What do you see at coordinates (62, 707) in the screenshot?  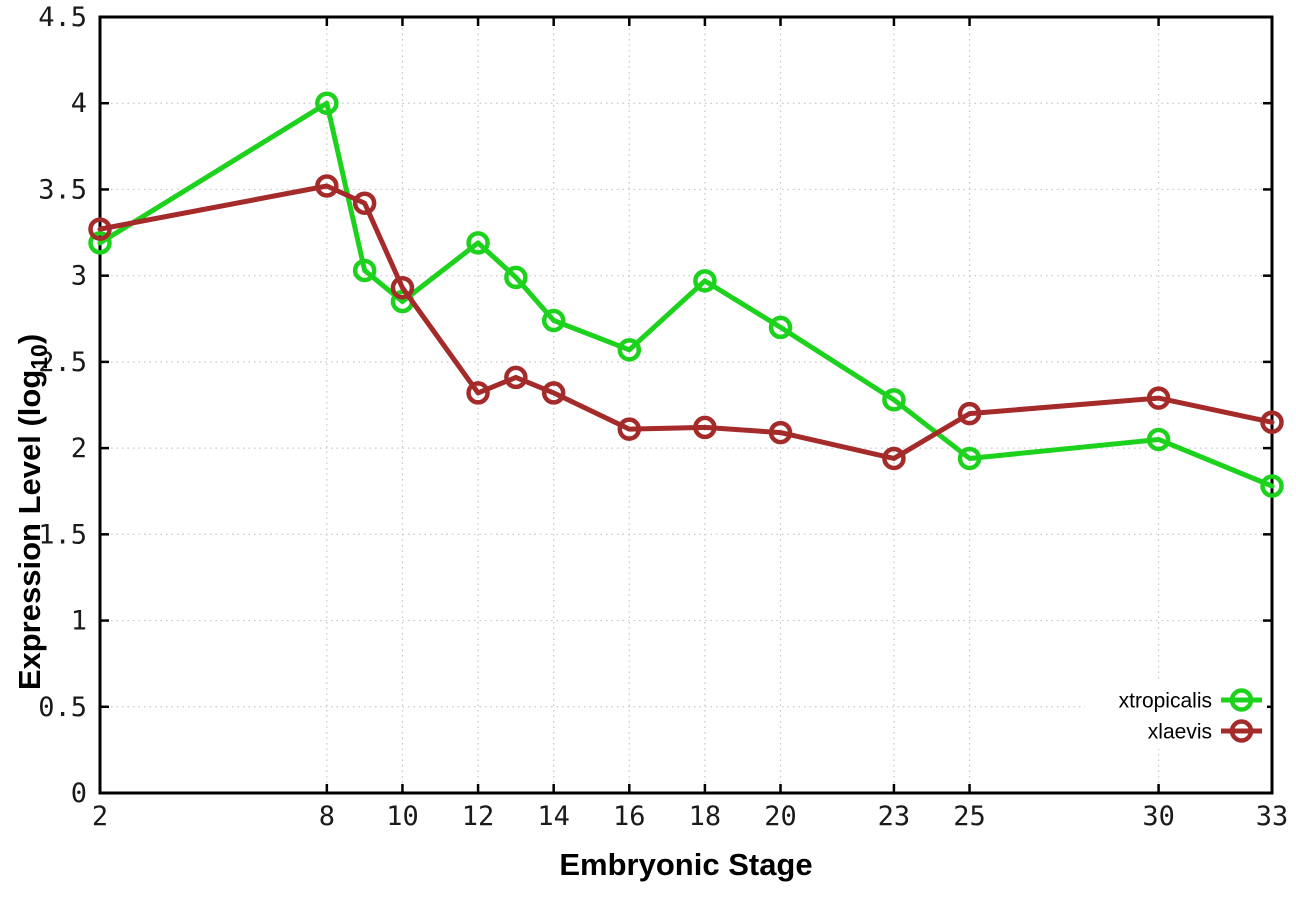 I see `y-tick-label: 0.5` at bounding box center [62, 707].